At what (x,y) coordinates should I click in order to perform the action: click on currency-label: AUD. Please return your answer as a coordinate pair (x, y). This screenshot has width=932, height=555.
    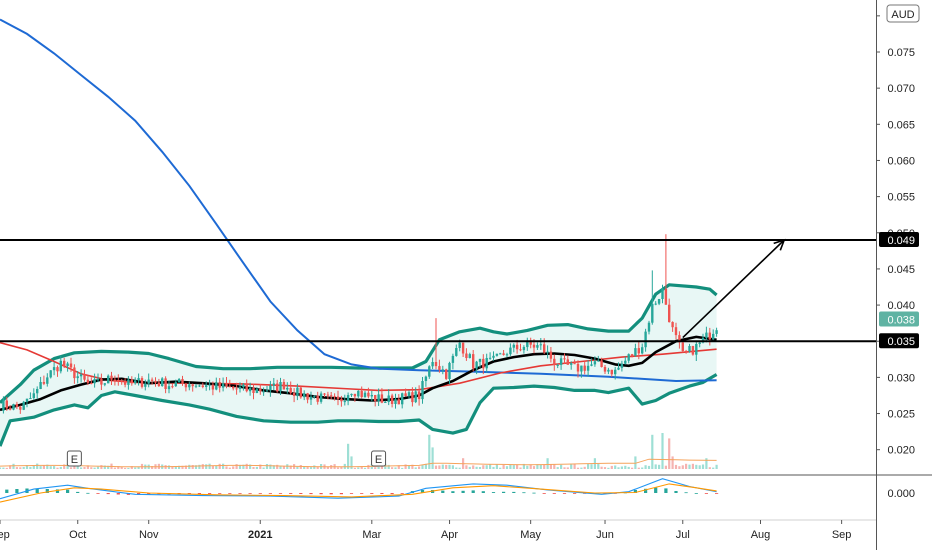
    Looking at the image, I should click on (903, 13).